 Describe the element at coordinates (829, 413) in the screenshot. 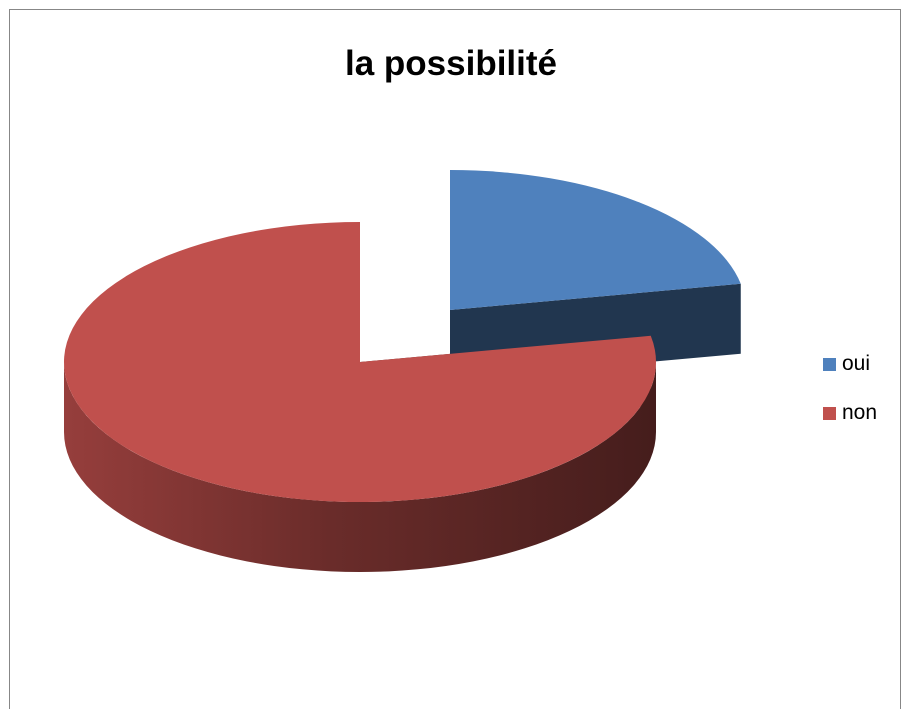

I see `legend-swatch-non` at that location.